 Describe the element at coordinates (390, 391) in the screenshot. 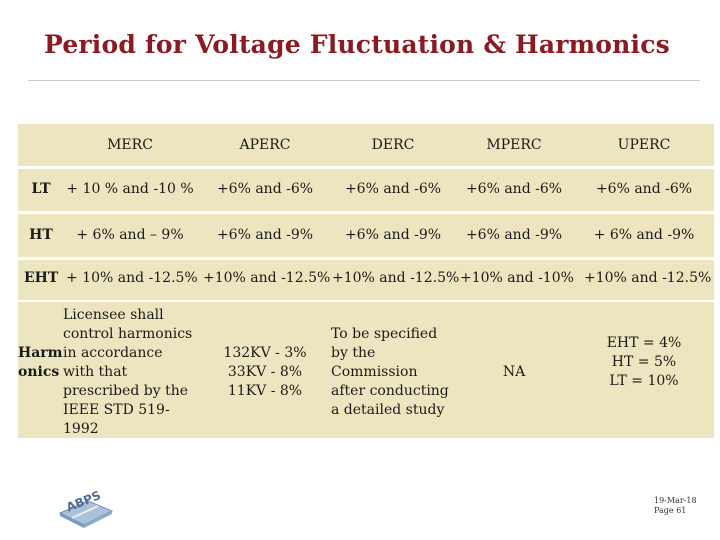

I see `cell-harmonics-derc-line: after conducting` at that location.